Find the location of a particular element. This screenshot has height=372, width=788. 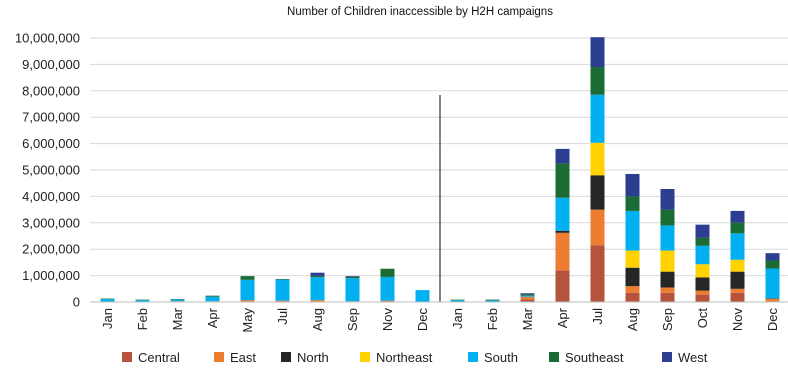

y-tick-label: 4,000,000 is located at coordinates (51, 196).